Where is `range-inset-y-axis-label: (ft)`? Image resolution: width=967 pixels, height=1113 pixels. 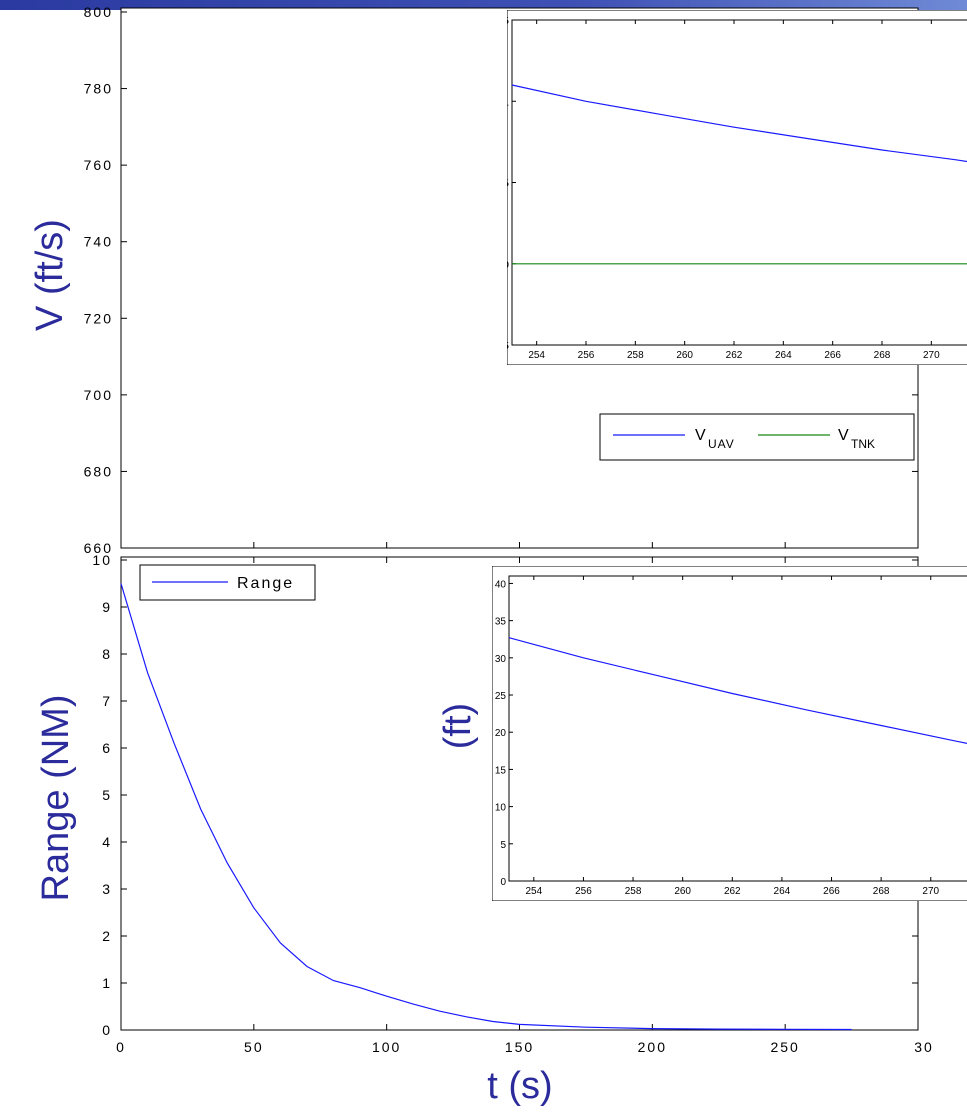
range-inset-y-axis-label: (ft) is located at coordinates (458, 726).